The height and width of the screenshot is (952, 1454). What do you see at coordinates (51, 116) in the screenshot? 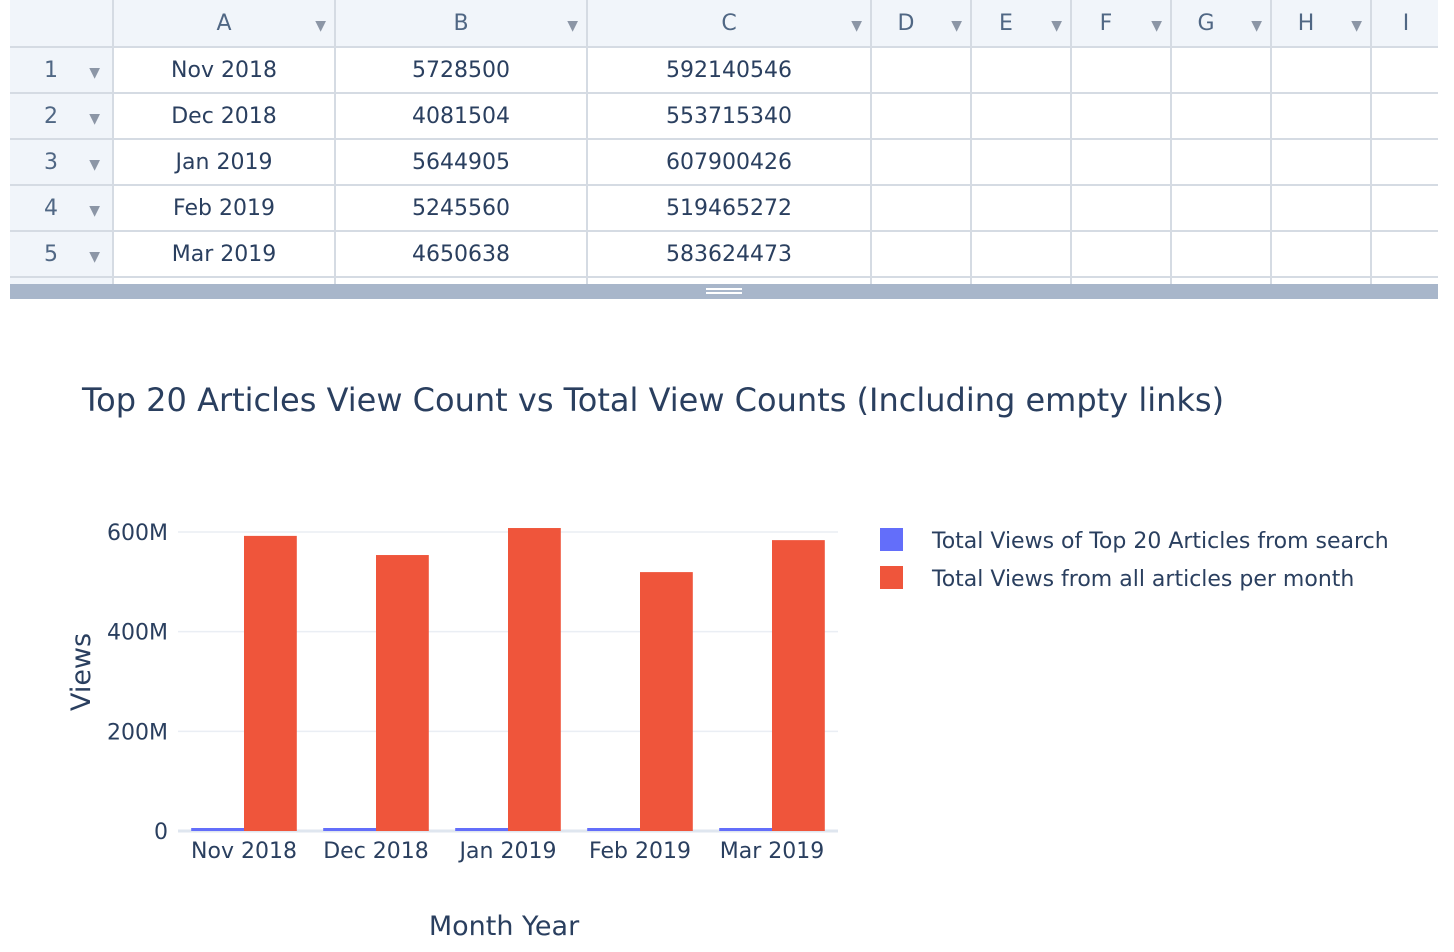
I see `row-number: 2` at bounding box center [51, 116].